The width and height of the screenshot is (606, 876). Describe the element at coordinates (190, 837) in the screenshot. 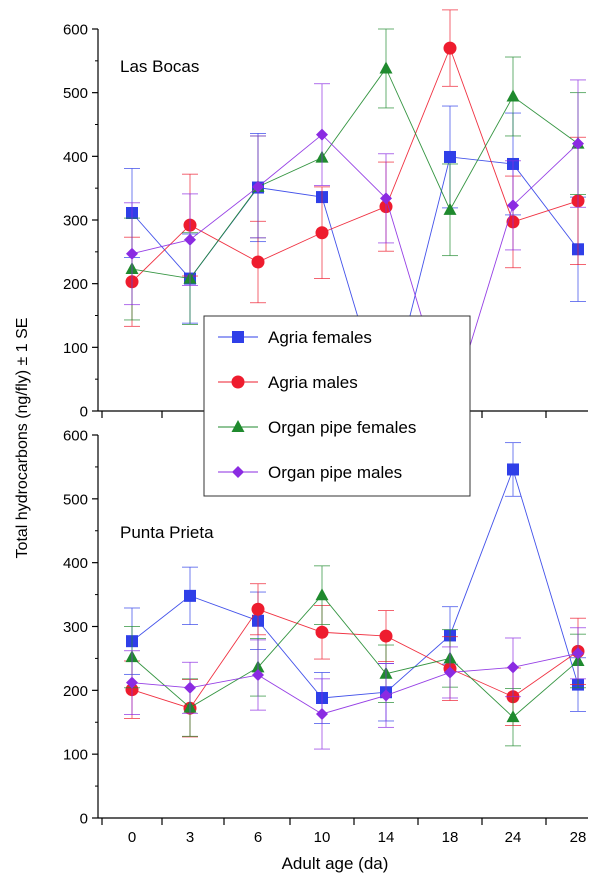

I see `x-tick-label: 3` at that location.